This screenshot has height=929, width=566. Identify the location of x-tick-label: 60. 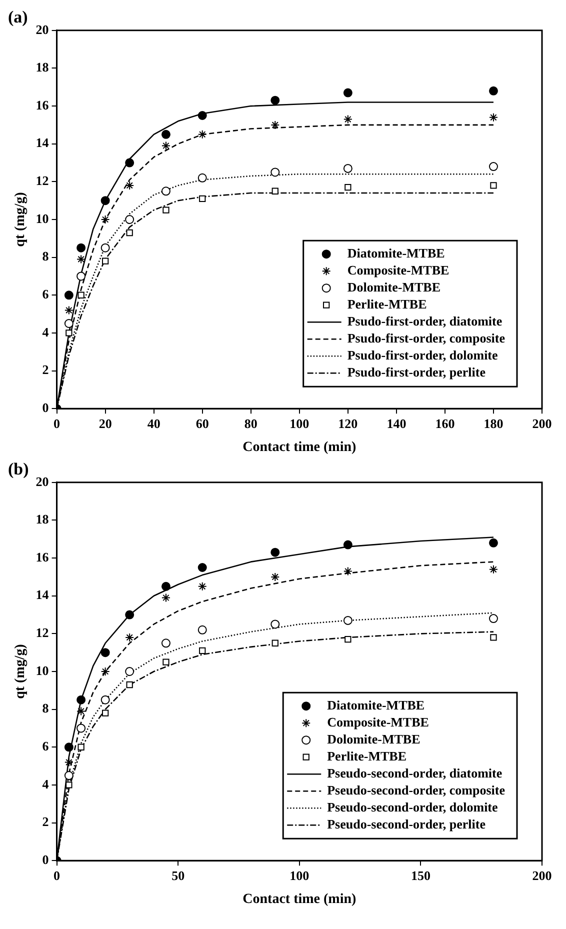
(202, 423).